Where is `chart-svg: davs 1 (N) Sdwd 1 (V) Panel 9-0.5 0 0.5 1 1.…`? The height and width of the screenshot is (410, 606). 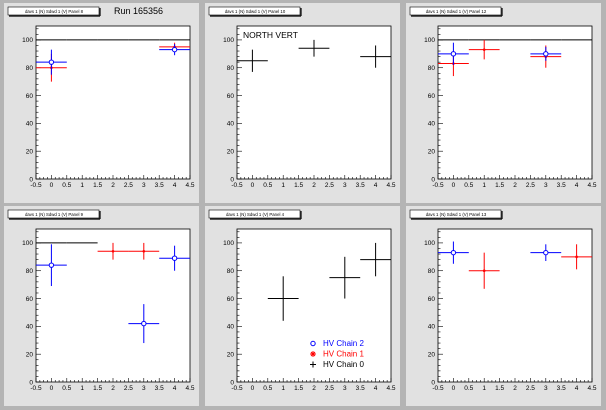
chart-svg: davs 1 (N) Sdwd 1 (V) Panel 9-0.5 0 0.5 1 1.… is located at coordinates (101, 300).